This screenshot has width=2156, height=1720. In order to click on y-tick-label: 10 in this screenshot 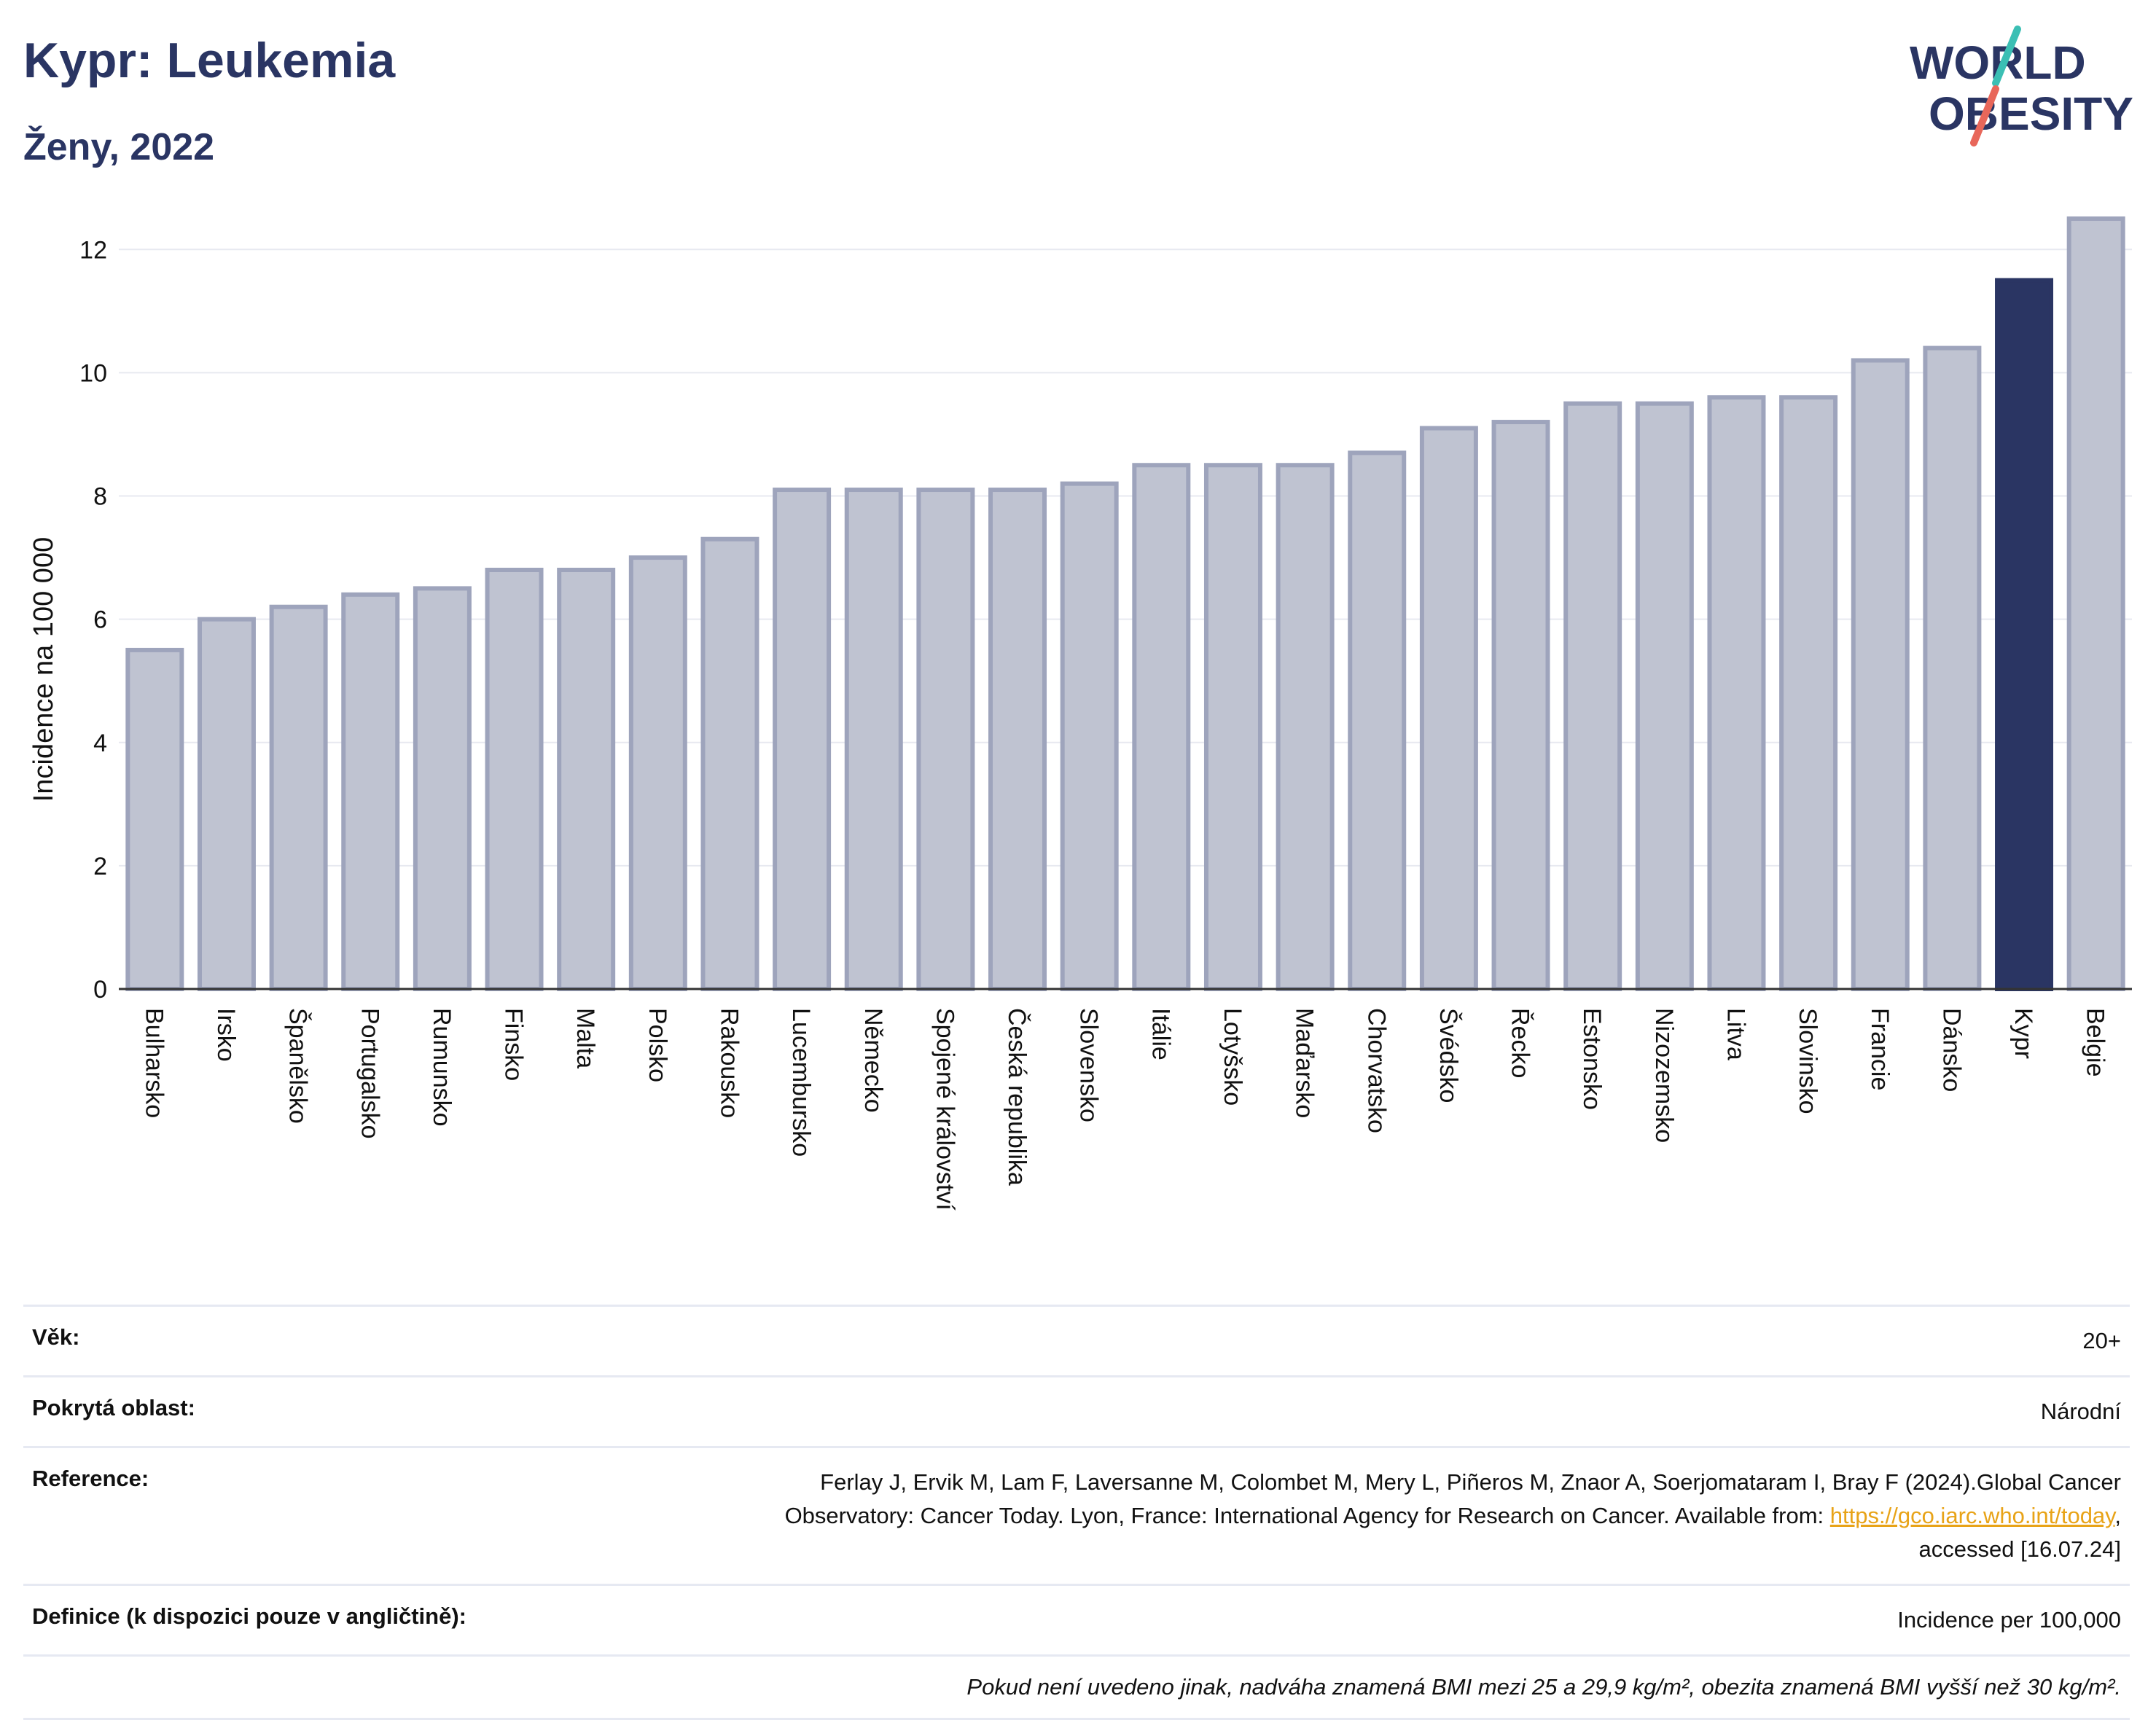, I will do `click(93, 373)`.